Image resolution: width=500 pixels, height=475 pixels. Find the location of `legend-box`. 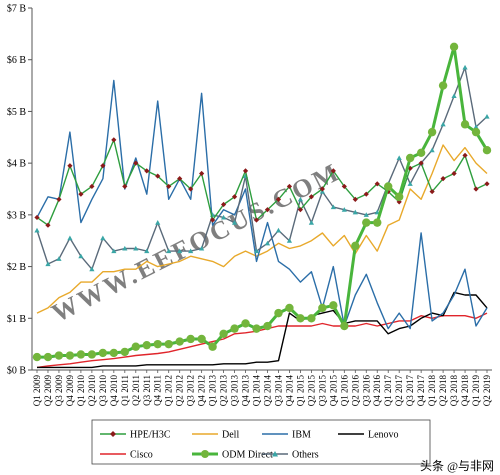

legend-box is located at coordinates (261, 442).